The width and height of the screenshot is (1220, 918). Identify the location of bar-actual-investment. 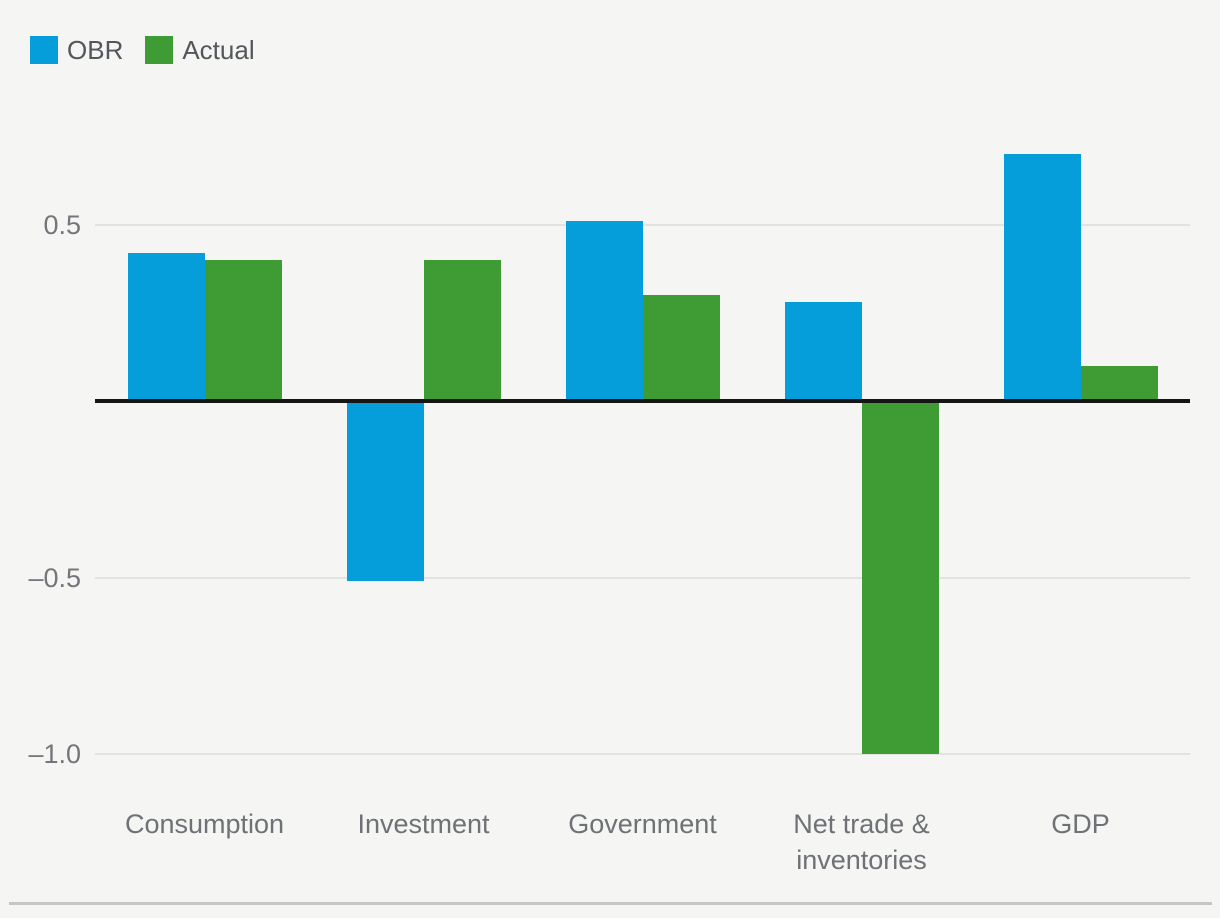
(462, 330).